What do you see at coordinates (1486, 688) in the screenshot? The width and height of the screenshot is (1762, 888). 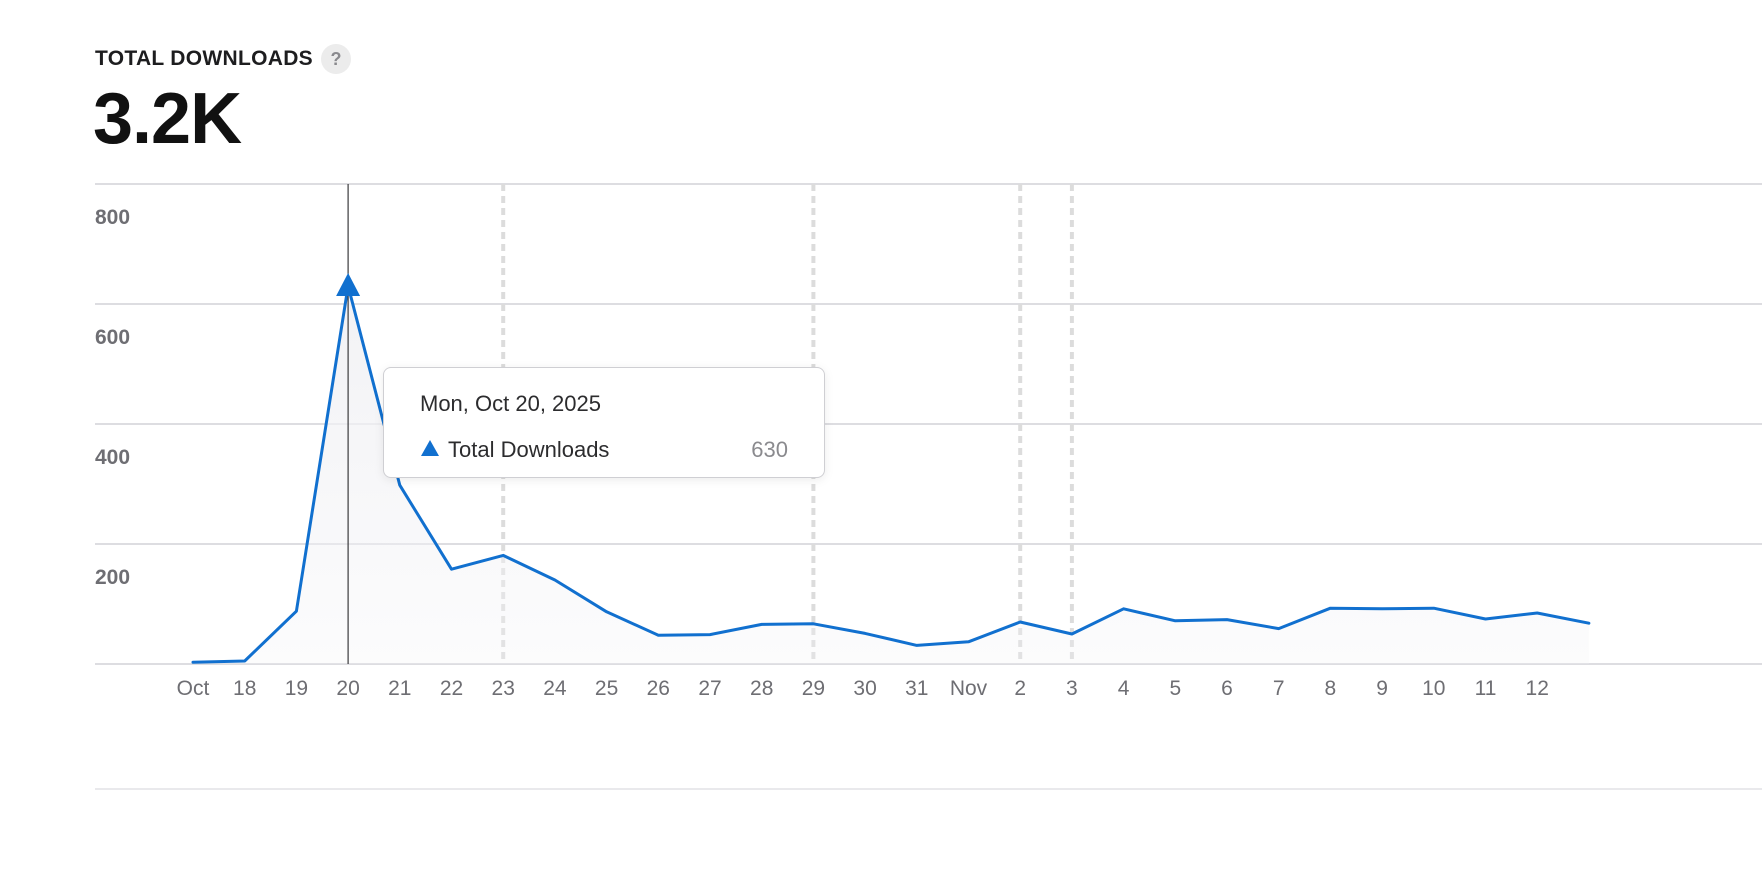 I see `x-tick-label: 11` at bounding box center [1486, 688].